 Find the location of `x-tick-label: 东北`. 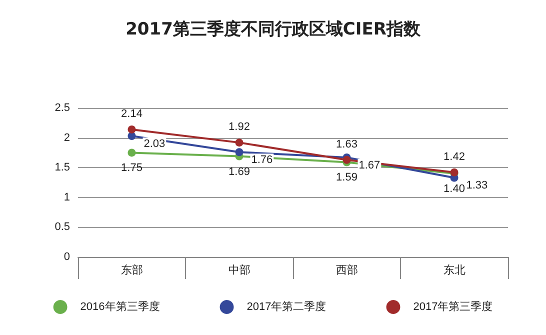

x-tick-label: 东北 is located at coordinates (454, 270).